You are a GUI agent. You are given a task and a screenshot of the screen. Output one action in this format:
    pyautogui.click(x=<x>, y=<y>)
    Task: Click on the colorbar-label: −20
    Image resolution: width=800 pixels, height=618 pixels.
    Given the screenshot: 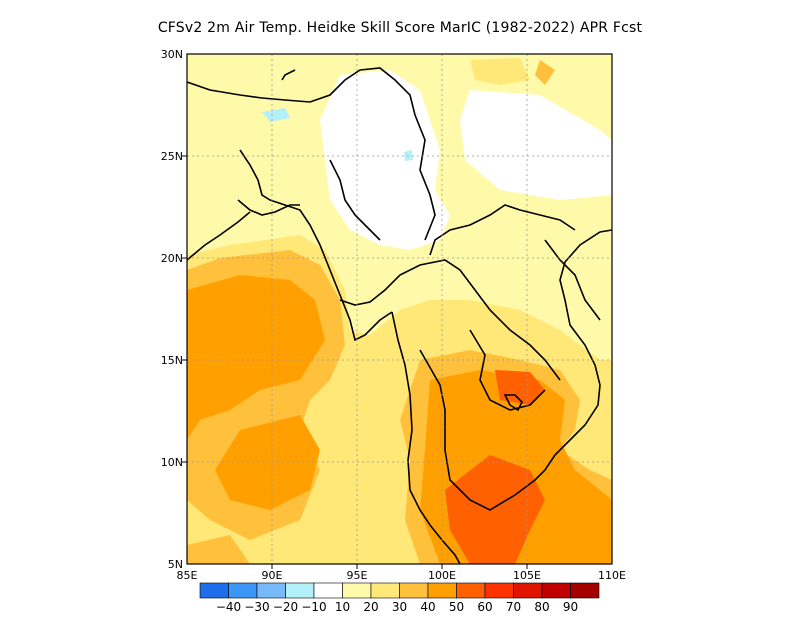 What is the action you would take?
    pyautogui.click(x=285, y=607)
    